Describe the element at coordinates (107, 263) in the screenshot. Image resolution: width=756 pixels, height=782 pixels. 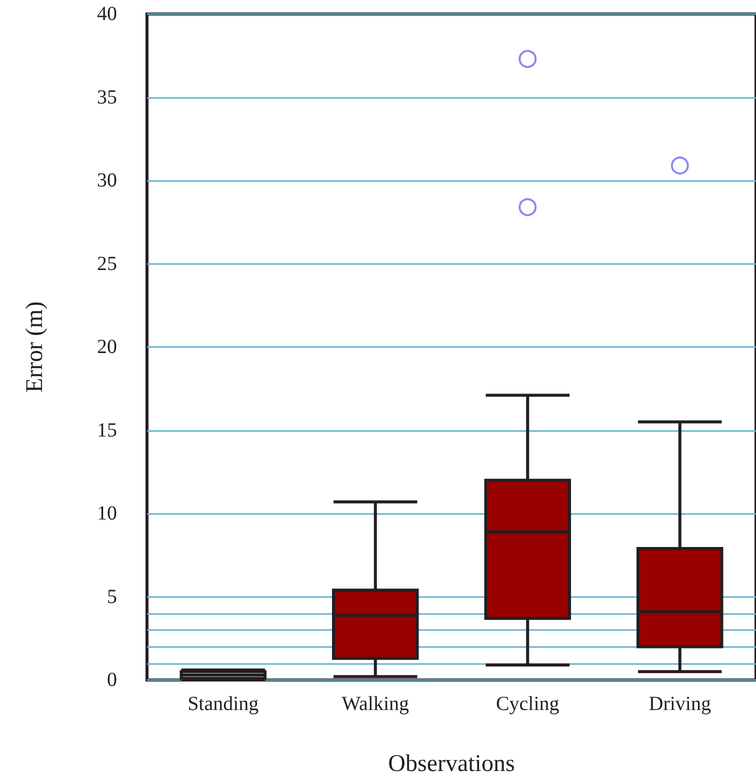
I see `y-tick-label: 25` at that location.